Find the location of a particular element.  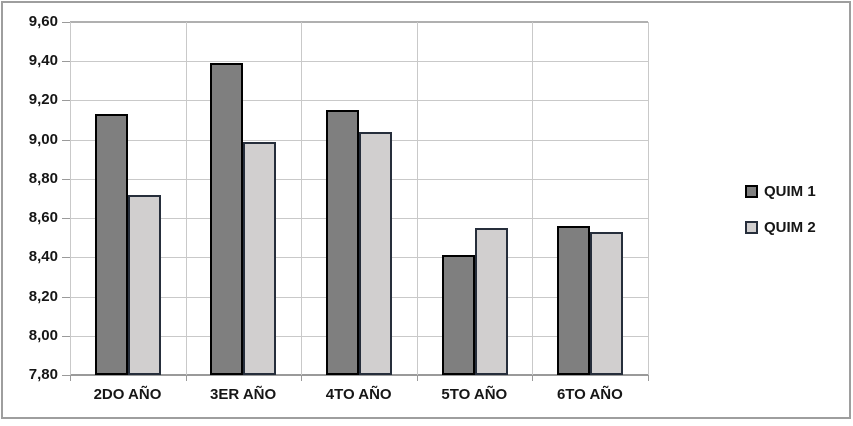

legend-label: QUIM 2 is located at coordinates (790, 227).